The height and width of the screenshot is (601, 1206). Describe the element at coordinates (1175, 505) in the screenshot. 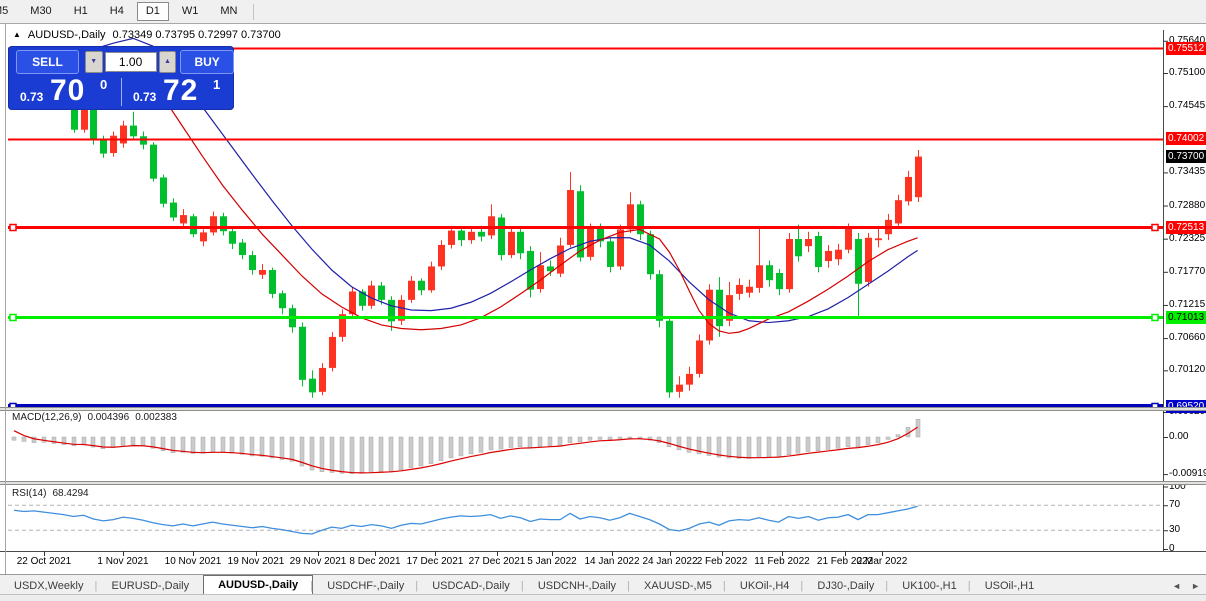

I see `rsi-axis-label: 70` at that location.